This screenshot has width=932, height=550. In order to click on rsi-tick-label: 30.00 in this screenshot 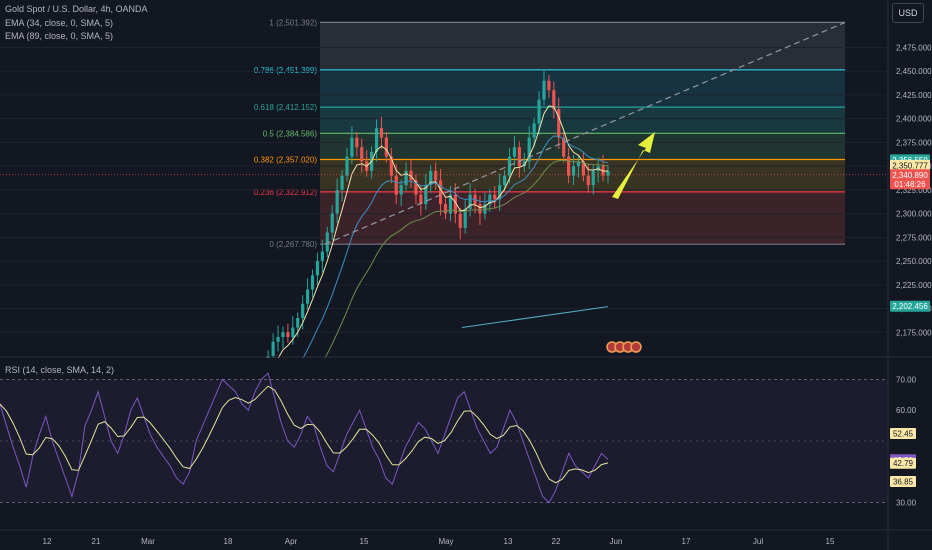, I will do `click(906, 503)`.